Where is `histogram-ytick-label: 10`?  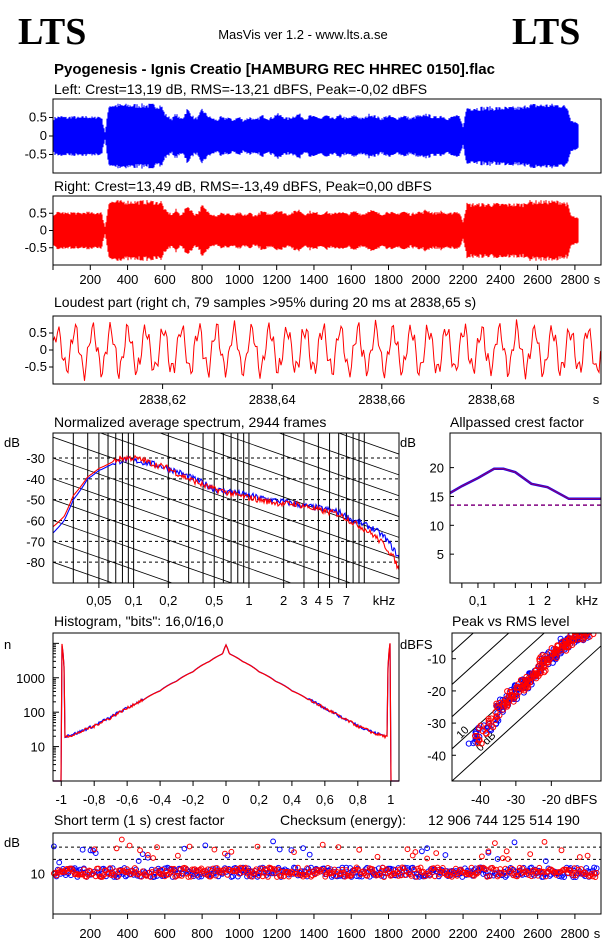
histogram-ytick-label: 10 is located at coordinates (38, 747).